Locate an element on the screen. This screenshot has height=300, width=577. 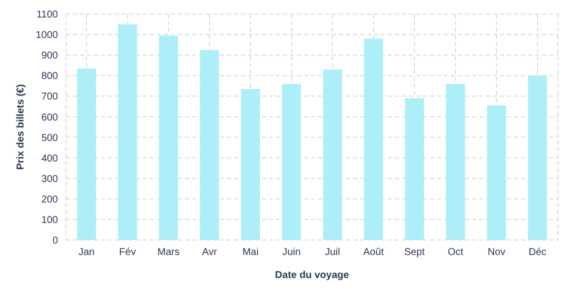
y-tick-label: 600 is located at coordinates (49, 118).